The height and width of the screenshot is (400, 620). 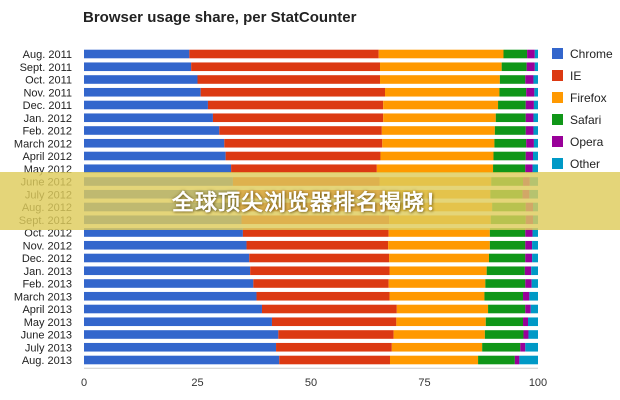 What do you see at coordinates (47, 55) in the screenshot?
I see `category-label: Aug. 2011` at bounding box center [47, 55].